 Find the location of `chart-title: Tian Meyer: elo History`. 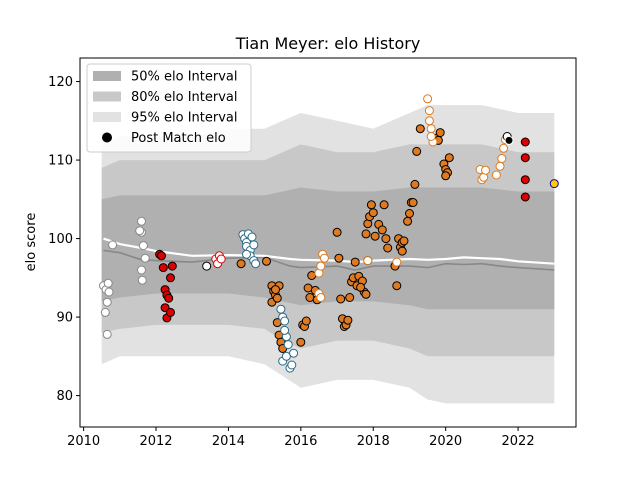

chart-title: Tian Meyer: elo History is located at coordinates (328, 43).